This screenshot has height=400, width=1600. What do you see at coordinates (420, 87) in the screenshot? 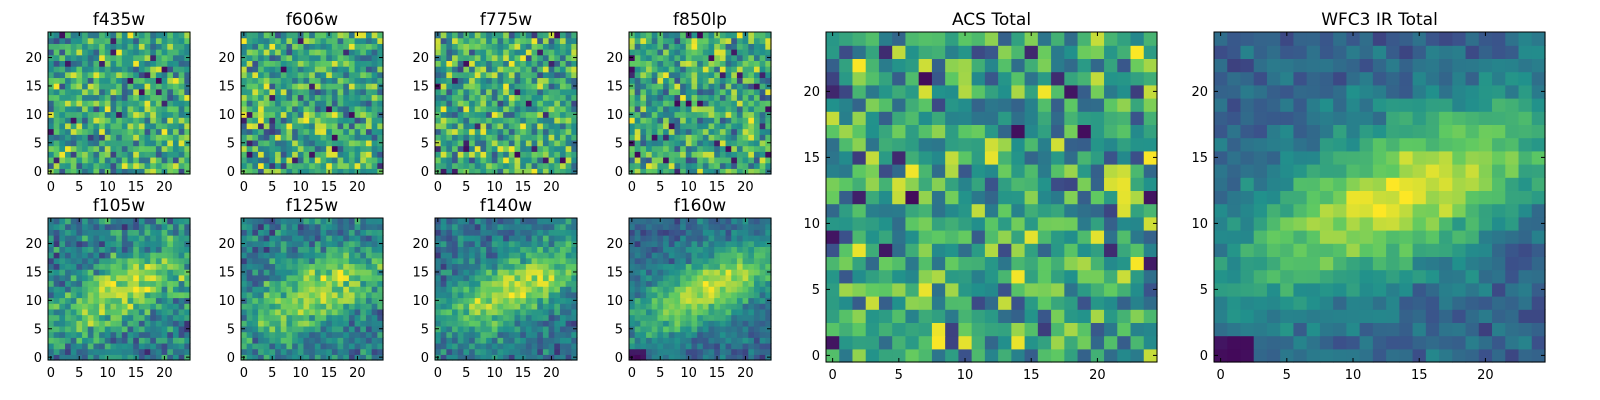
I see `y-tick-label: 15` at bounding box center [420, 87].